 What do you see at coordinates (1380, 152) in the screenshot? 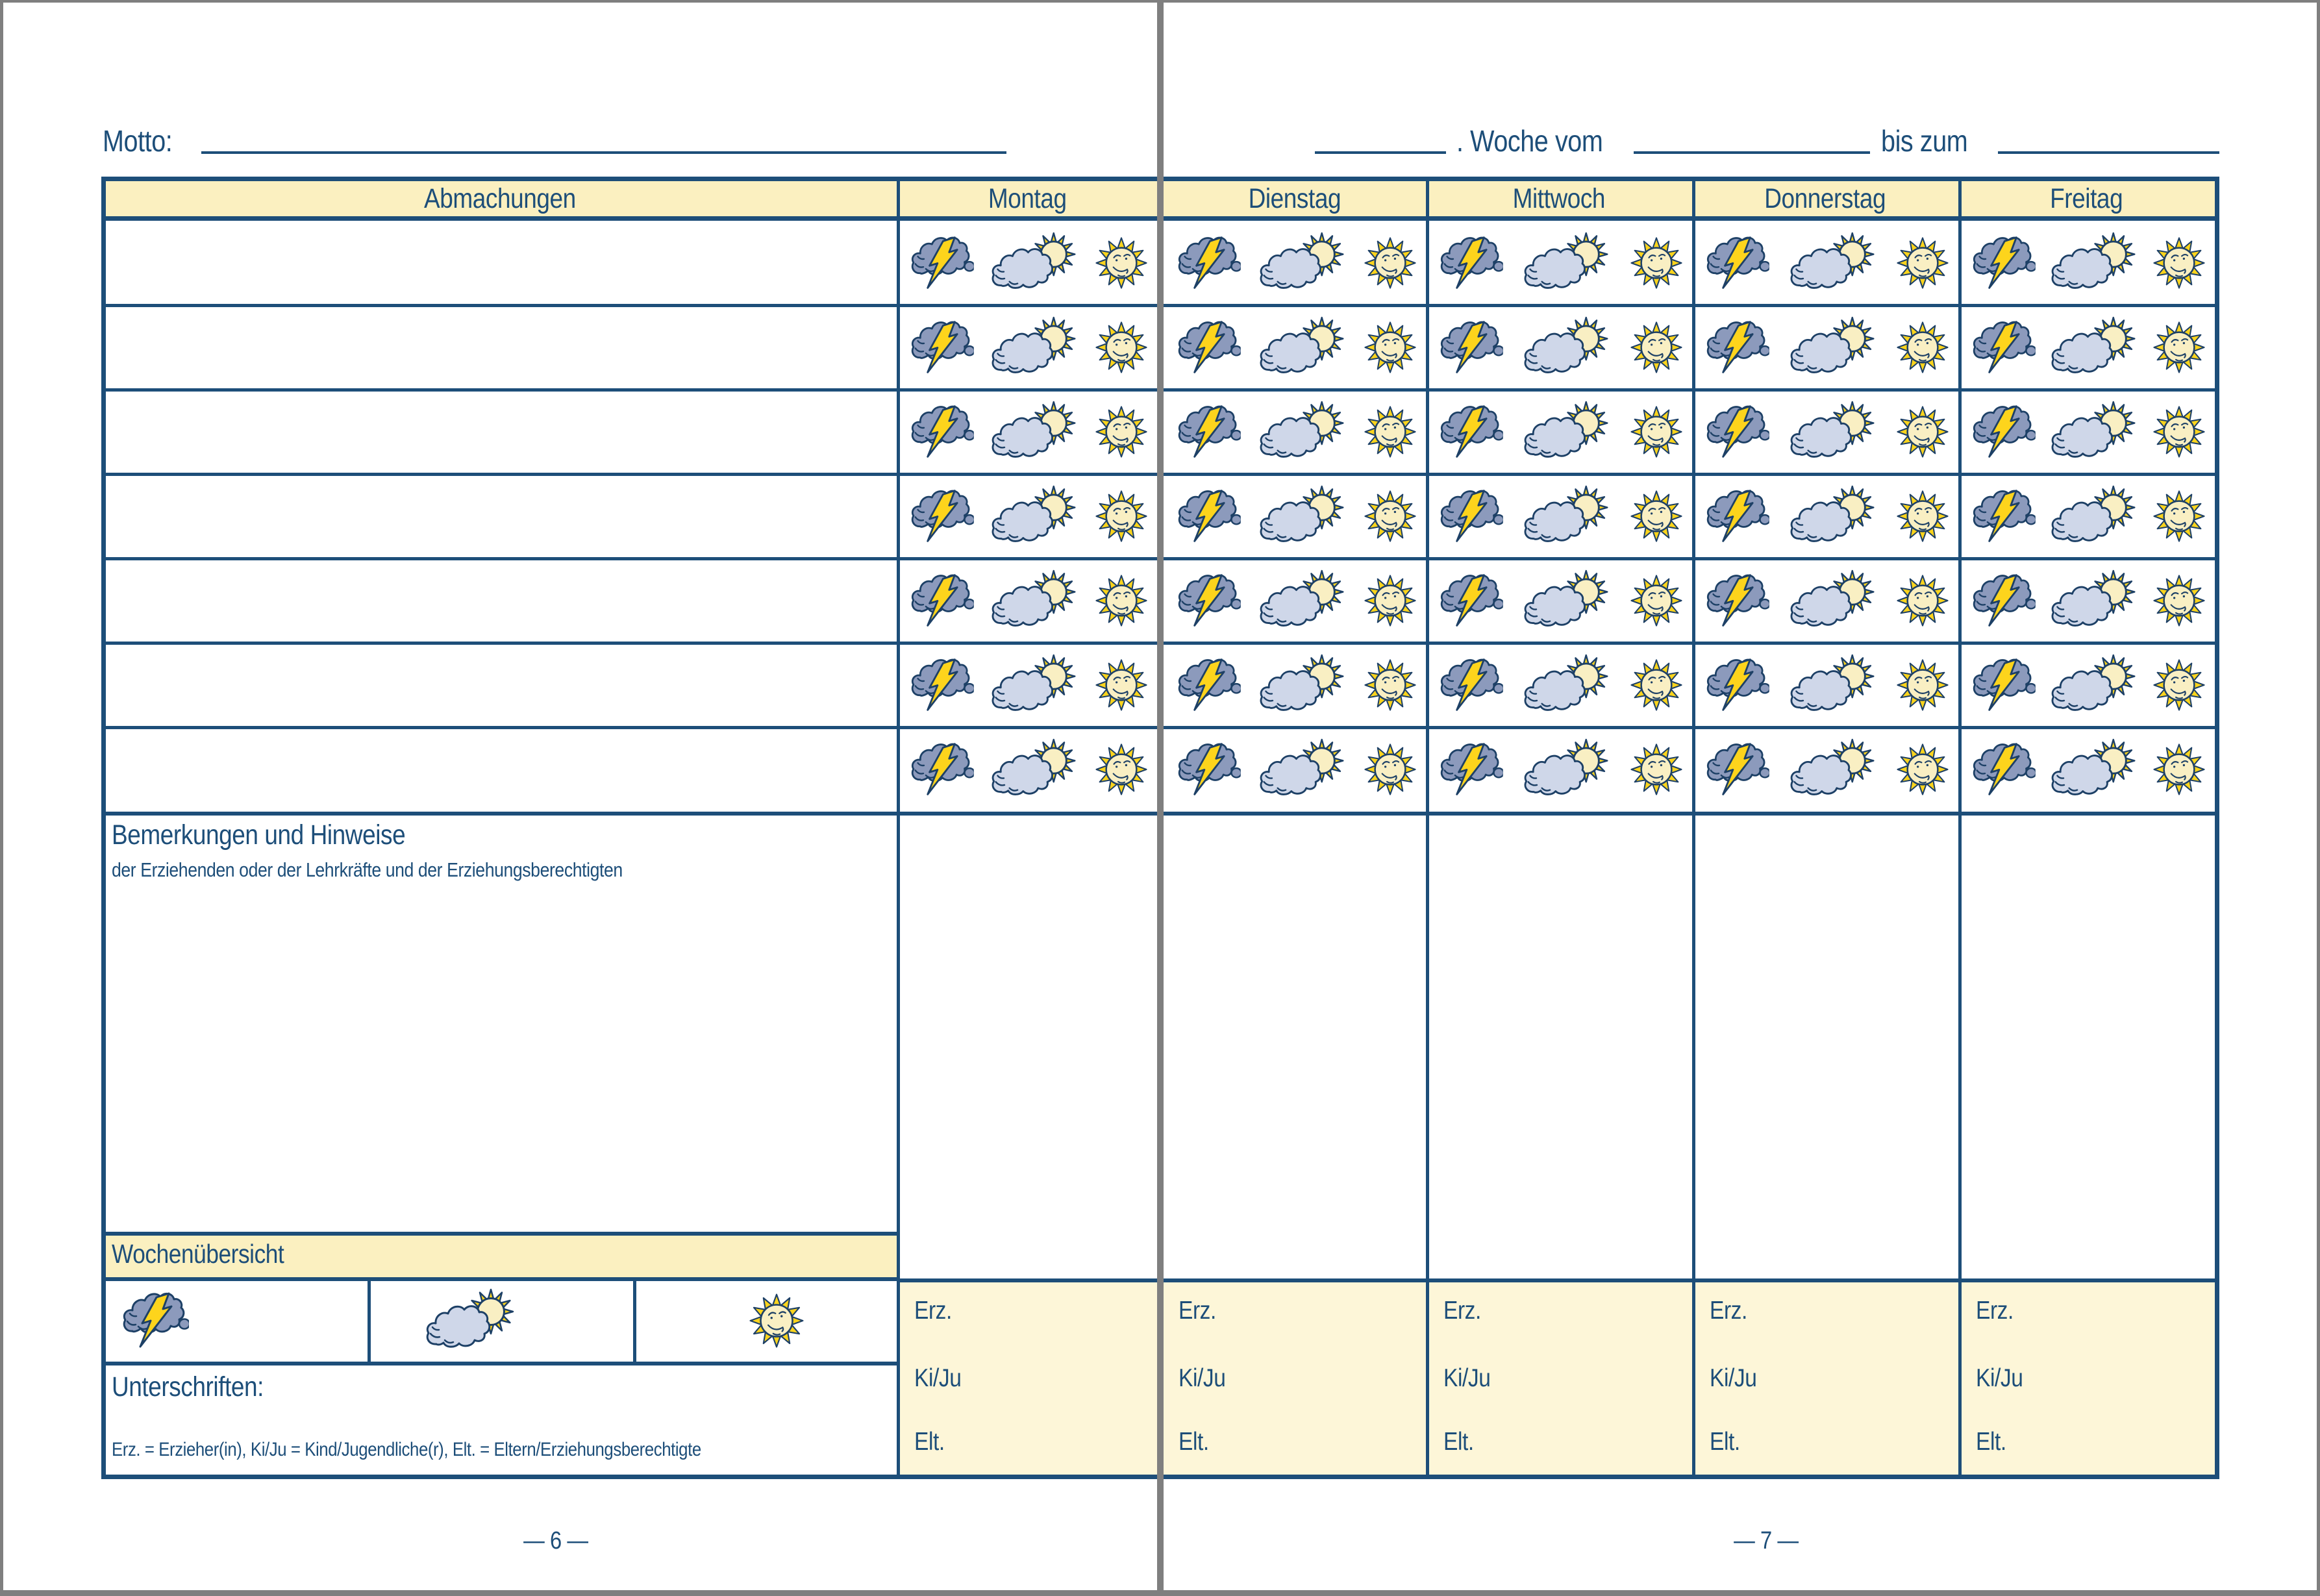
I see `week-number-field` at bounding box center [1380, 152].